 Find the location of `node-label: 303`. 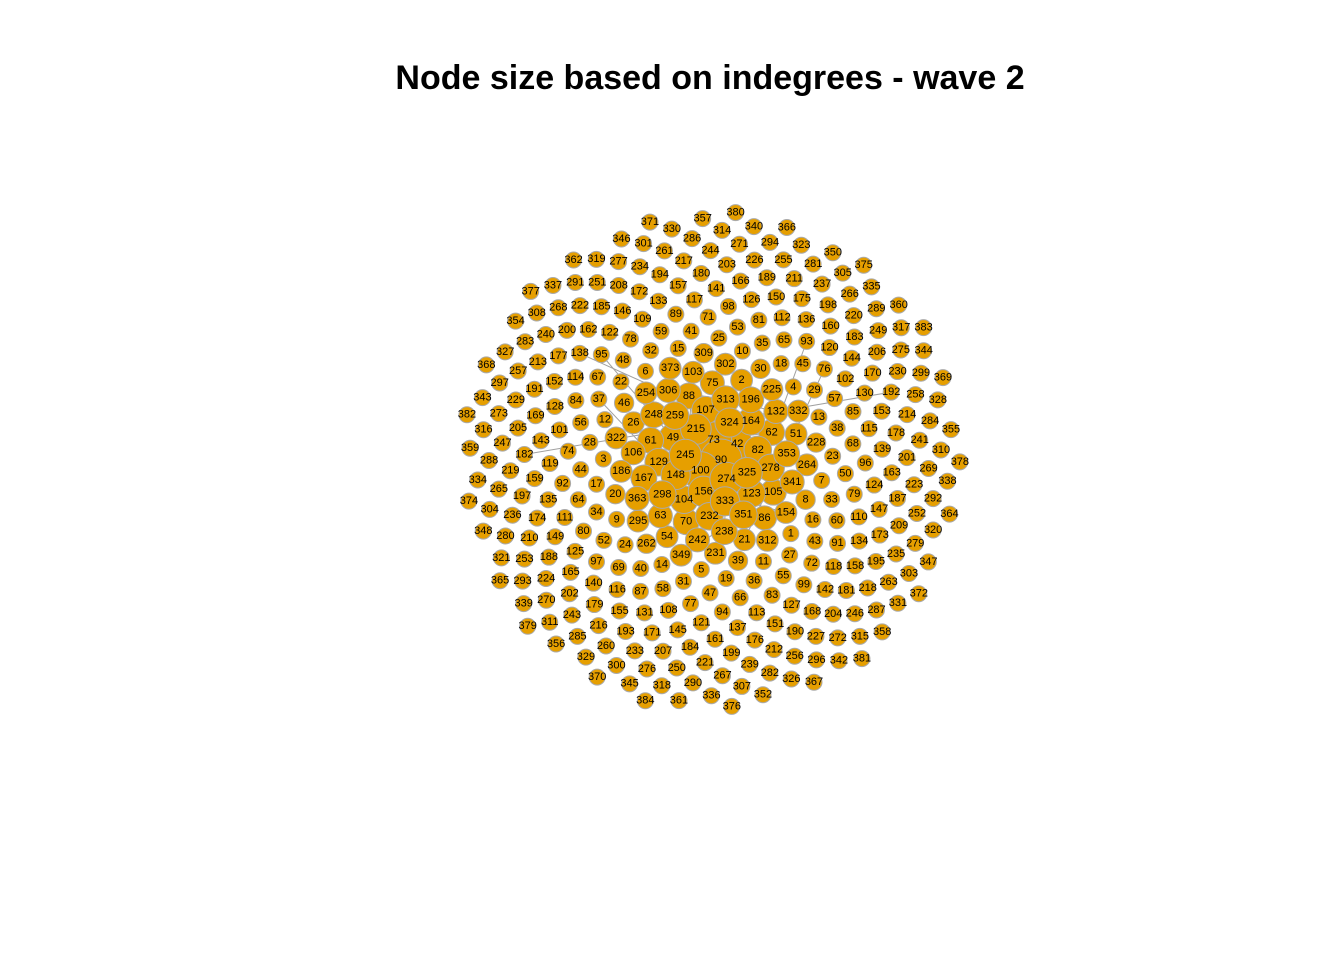

node-label: 303 is located at coordinates (909, 573).